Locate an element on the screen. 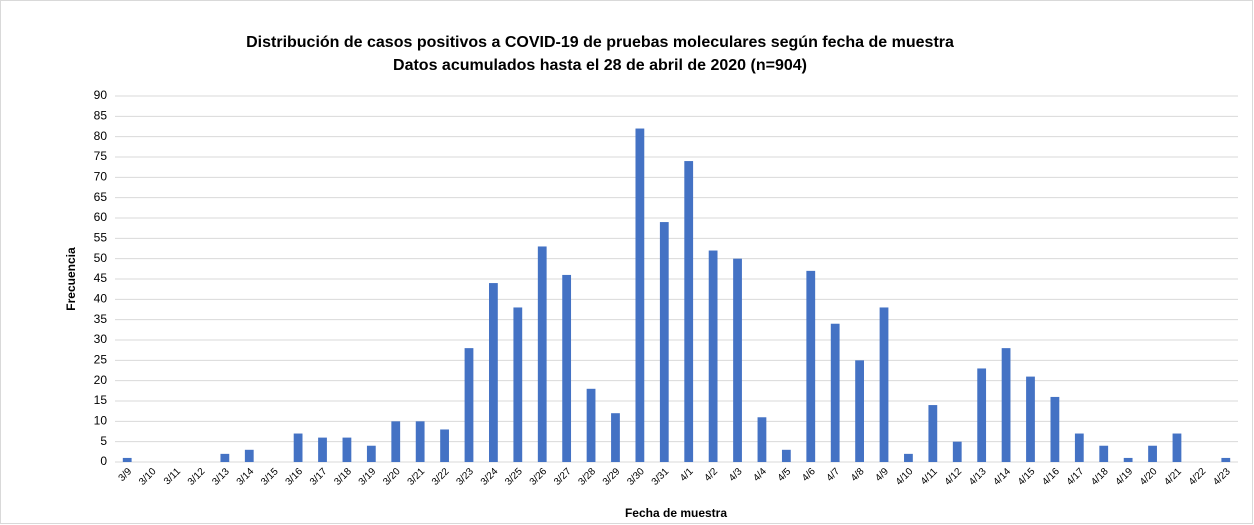 The height and width of the screenshot is (525, 1254). x-axis-title: Fecha de muestra is located at coordinates (676, 513).